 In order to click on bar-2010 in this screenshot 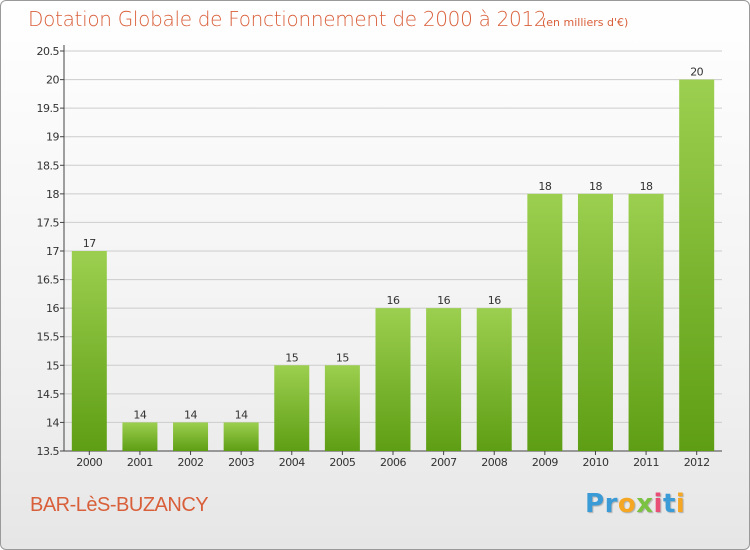, I will do `click(595, 322)`.